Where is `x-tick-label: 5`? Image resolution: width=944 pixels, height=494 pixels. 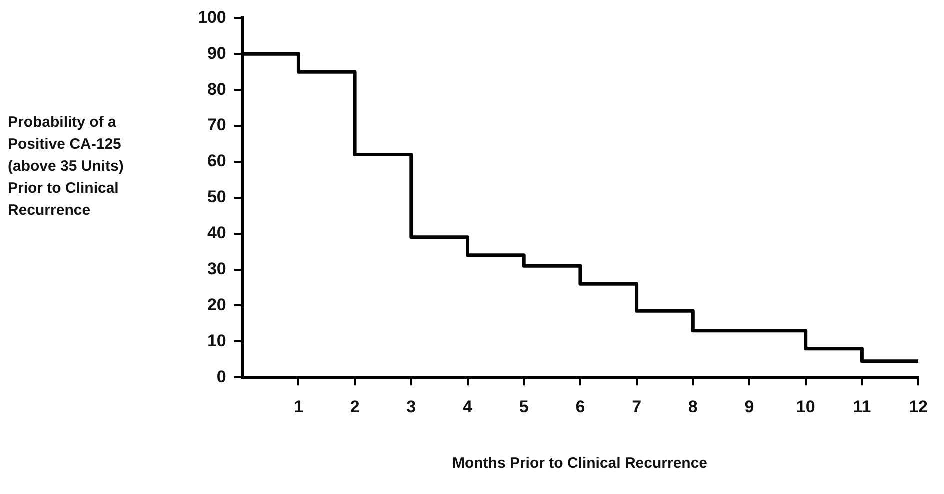 x-tick-label: 5 is located at coordinates (524, 406).